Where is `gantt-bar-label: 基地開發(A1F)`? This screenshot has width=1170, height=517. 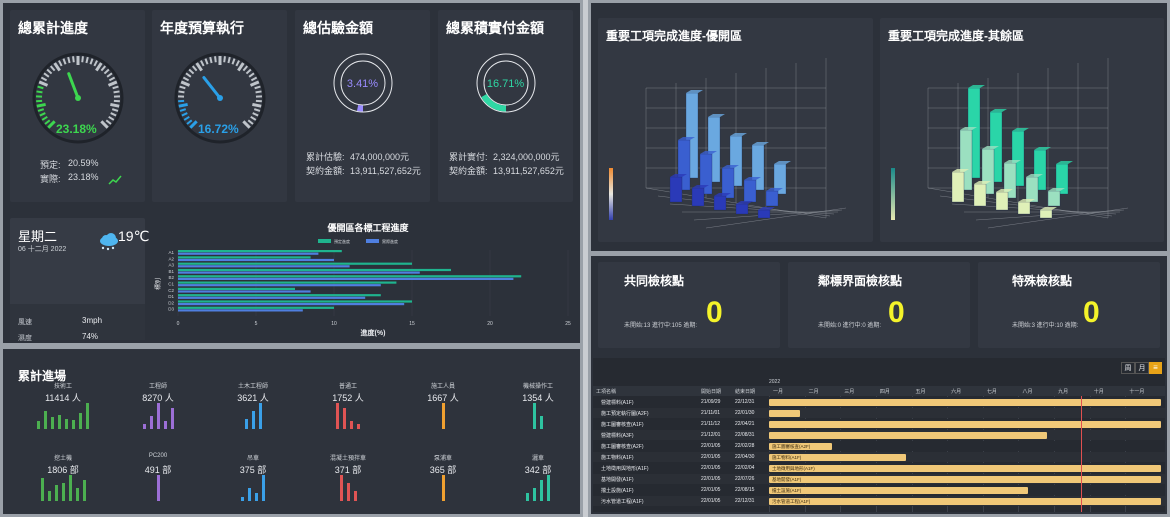 gantt-bar-label: 基地開發(A1F) is located at coordinates (787, 479).